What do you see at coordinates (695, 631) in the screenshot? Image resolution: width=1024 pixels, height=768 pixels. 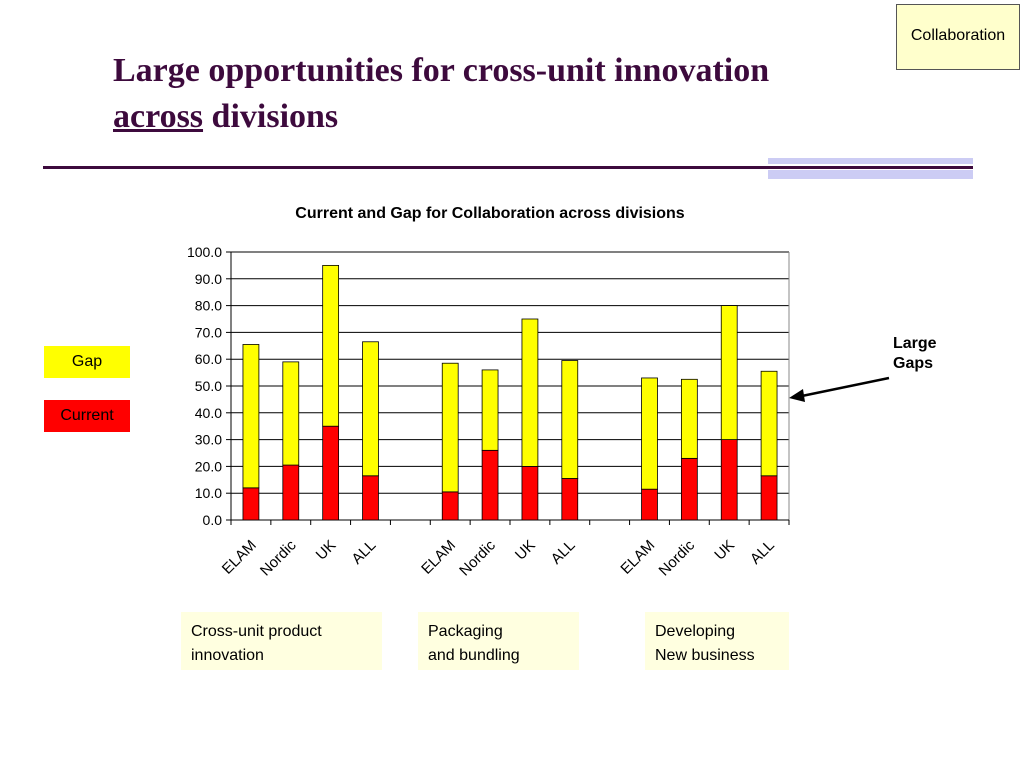 I see `category-line-1: Developing` at bounding box center [695, 631].